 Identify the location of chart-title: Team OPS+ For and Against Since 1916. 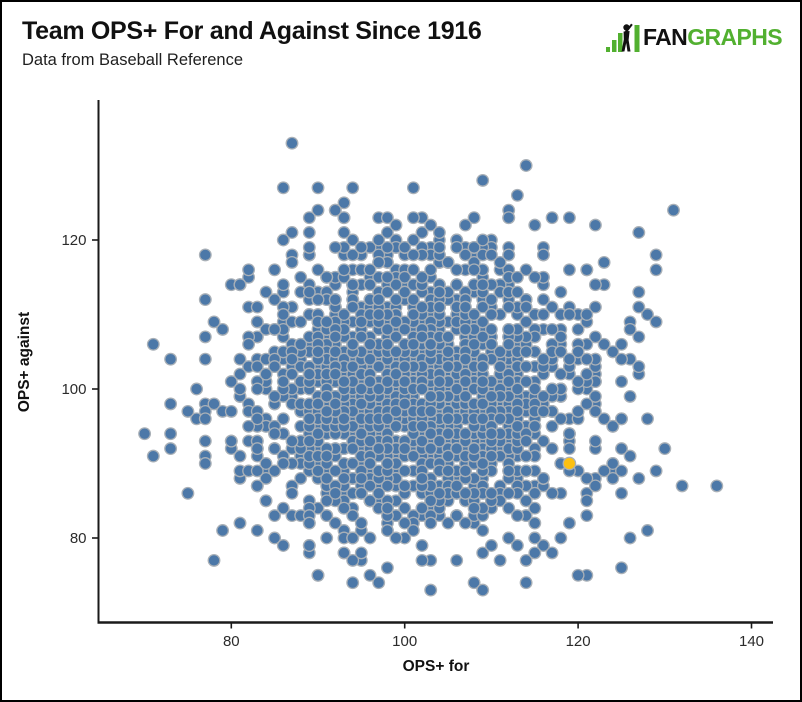
(252, 31).